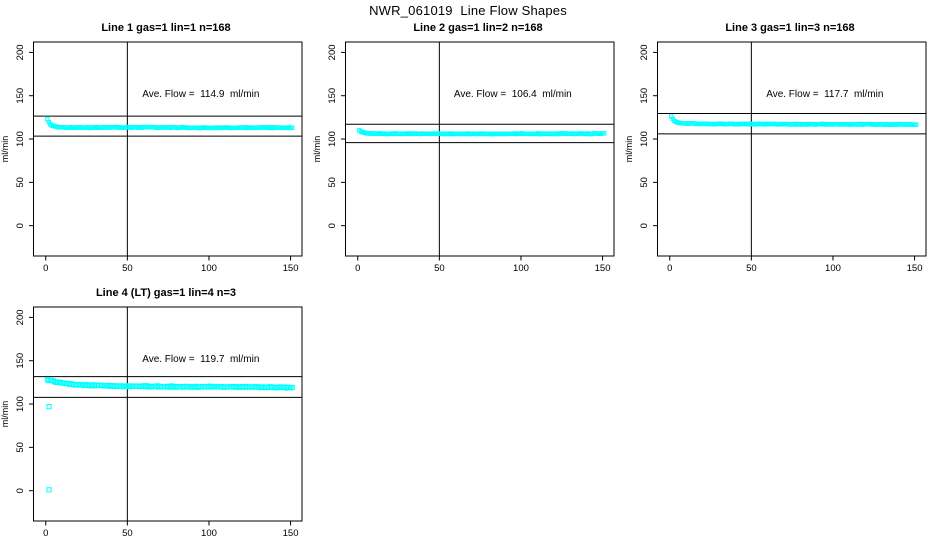 This screenshot has width=936, height=540. I want to click on ave-flow-annotation: Ave. Flow = 119.7 ml/min, so click(201, 359).